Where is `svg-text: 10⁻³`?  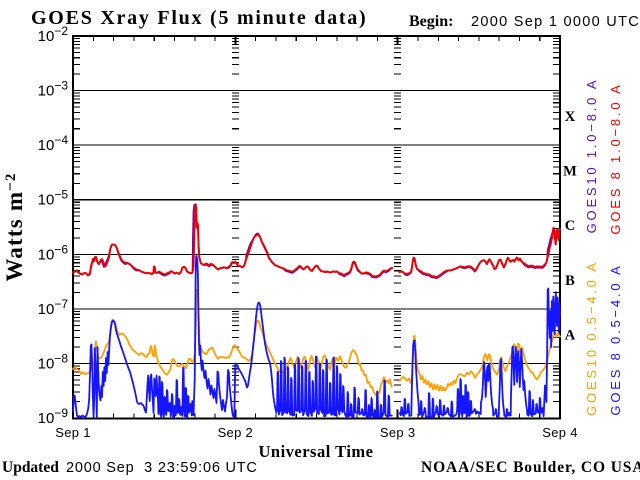
svg-text: 10⁻³ is located at coordinates (53, 89).